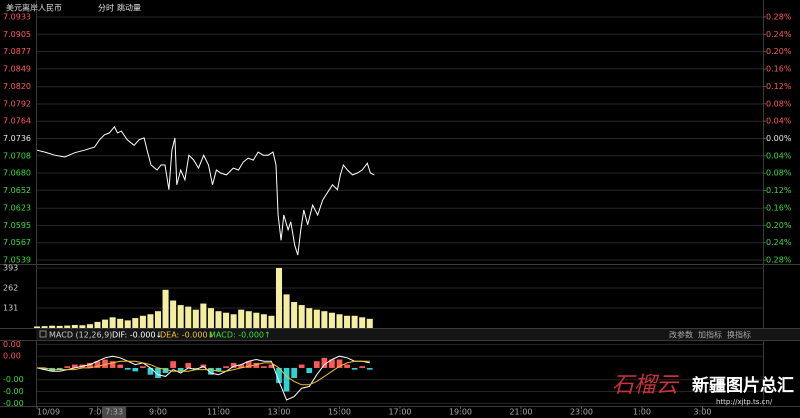 This screenshot has height=418, width=800. Describe the element at coordinates (779, 190) in the screenshot. I see `y2-tick-label: 0.12%` at that location.